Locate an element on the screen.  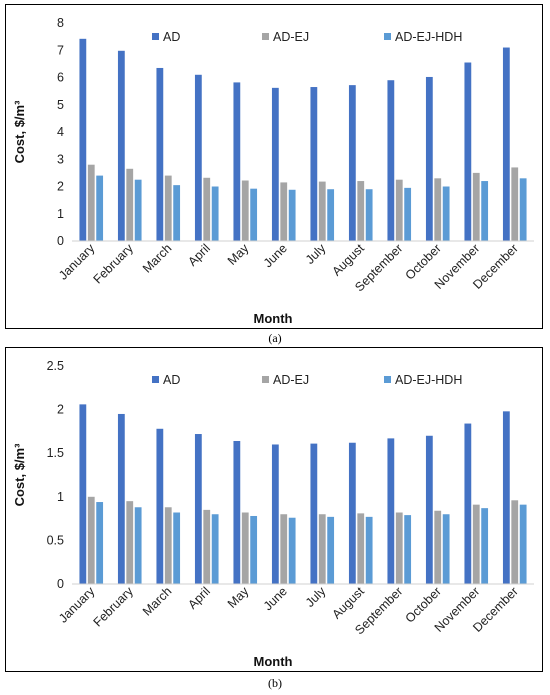
caption-b: (b) is located at coordinates (275, 683).